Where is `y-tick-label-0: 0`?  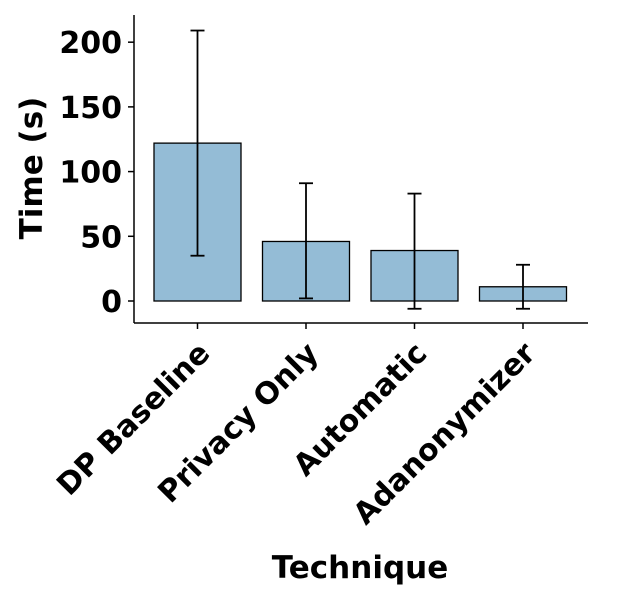 y-tick-label-0: 0 is located at coordinates (111, 302).